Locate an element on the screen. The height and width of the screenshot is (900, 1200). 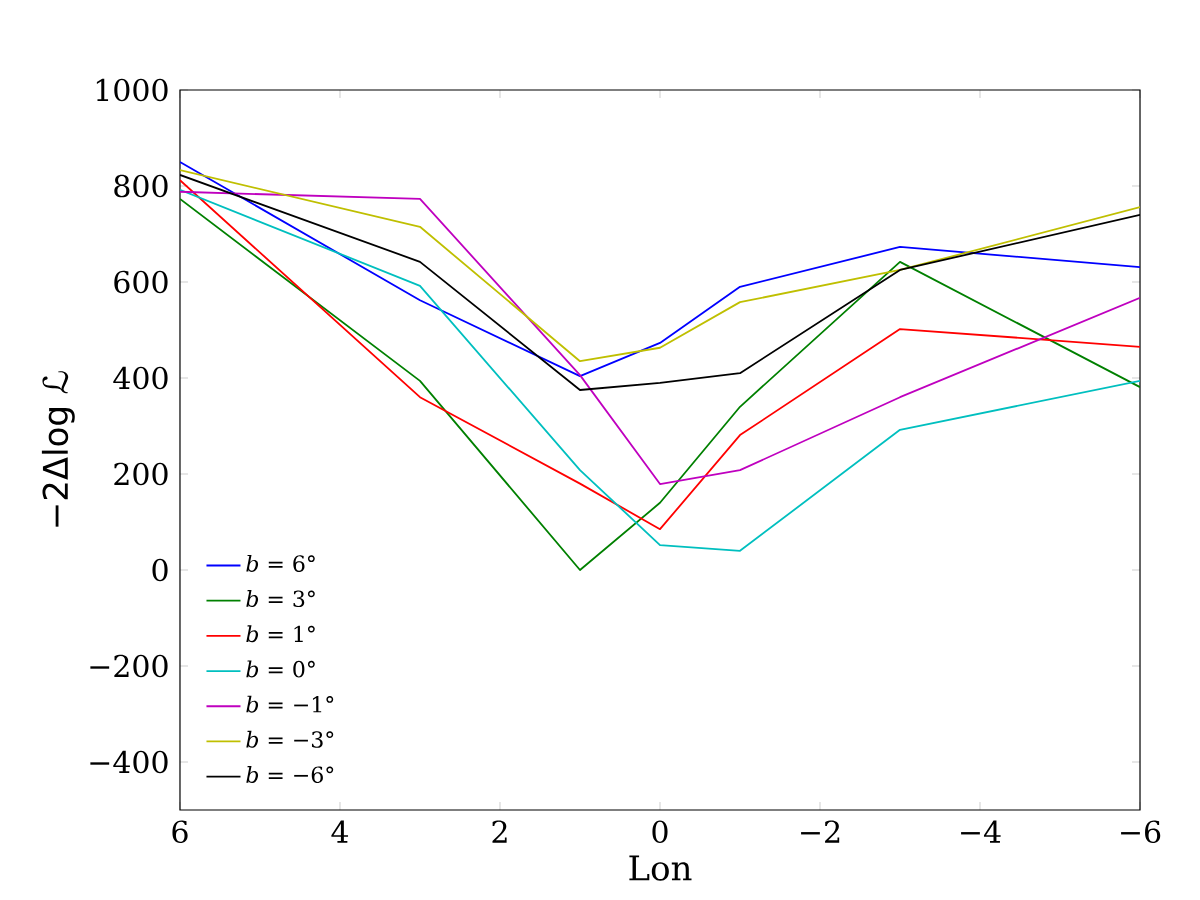
legend-label: b = 3° is located at coordinates (280, 599).